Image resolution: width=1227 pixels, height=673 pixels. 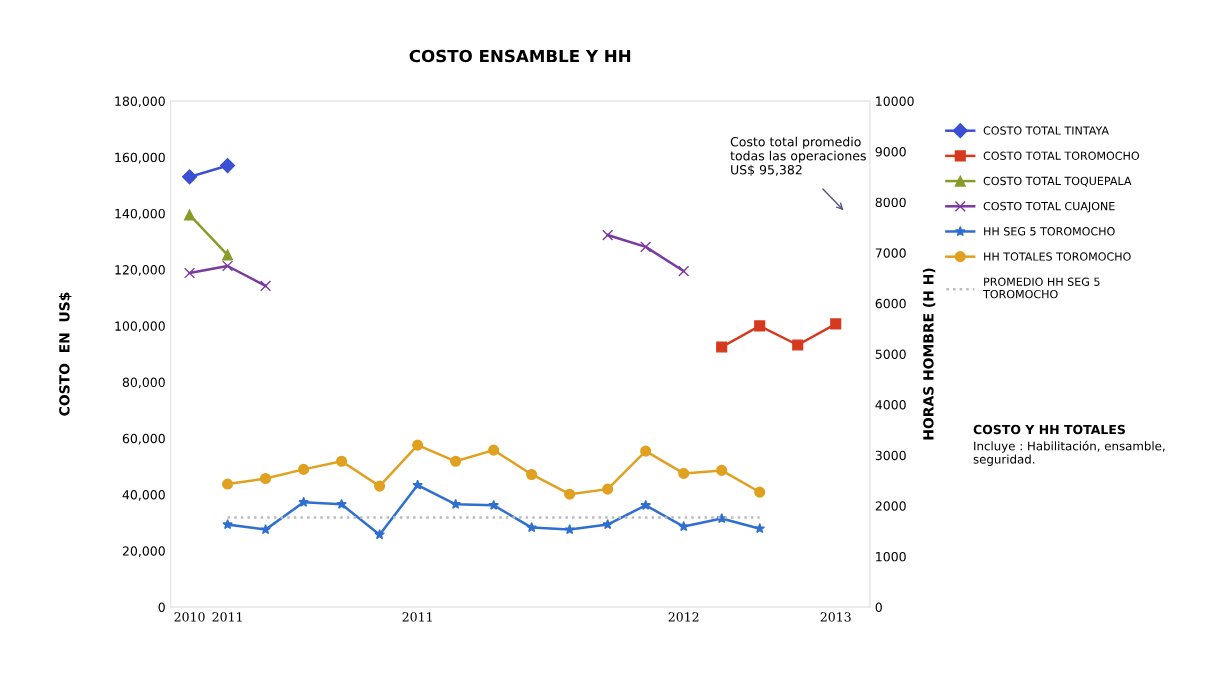 I want to click on y-tick-label: 80,000, so click(x=143, y=383).